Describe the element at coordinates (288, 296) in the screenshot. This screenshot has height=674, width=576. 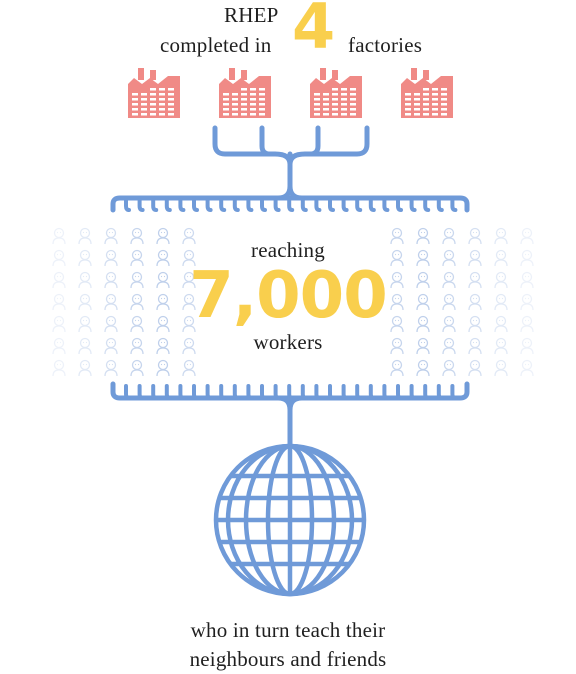
I see `workers-count: 7,000` at that location.